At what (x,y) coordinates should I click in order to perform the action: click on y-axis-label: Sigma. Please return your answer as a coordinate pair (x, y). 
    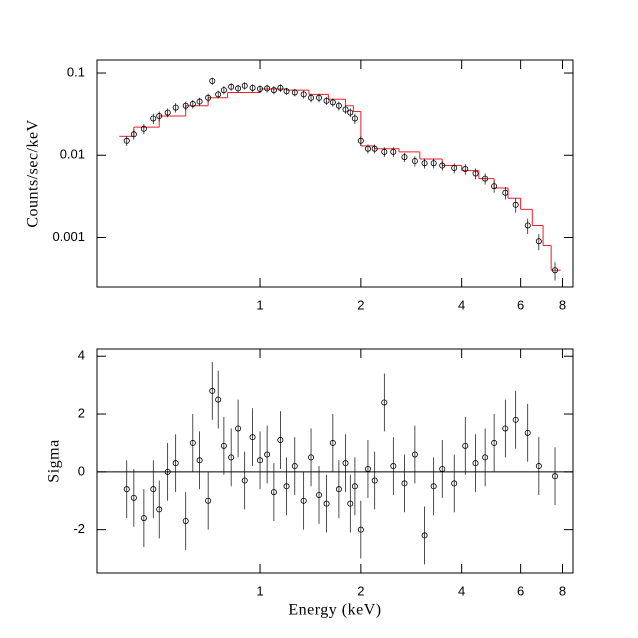
    Looking at the image, I should click on (54, 460).